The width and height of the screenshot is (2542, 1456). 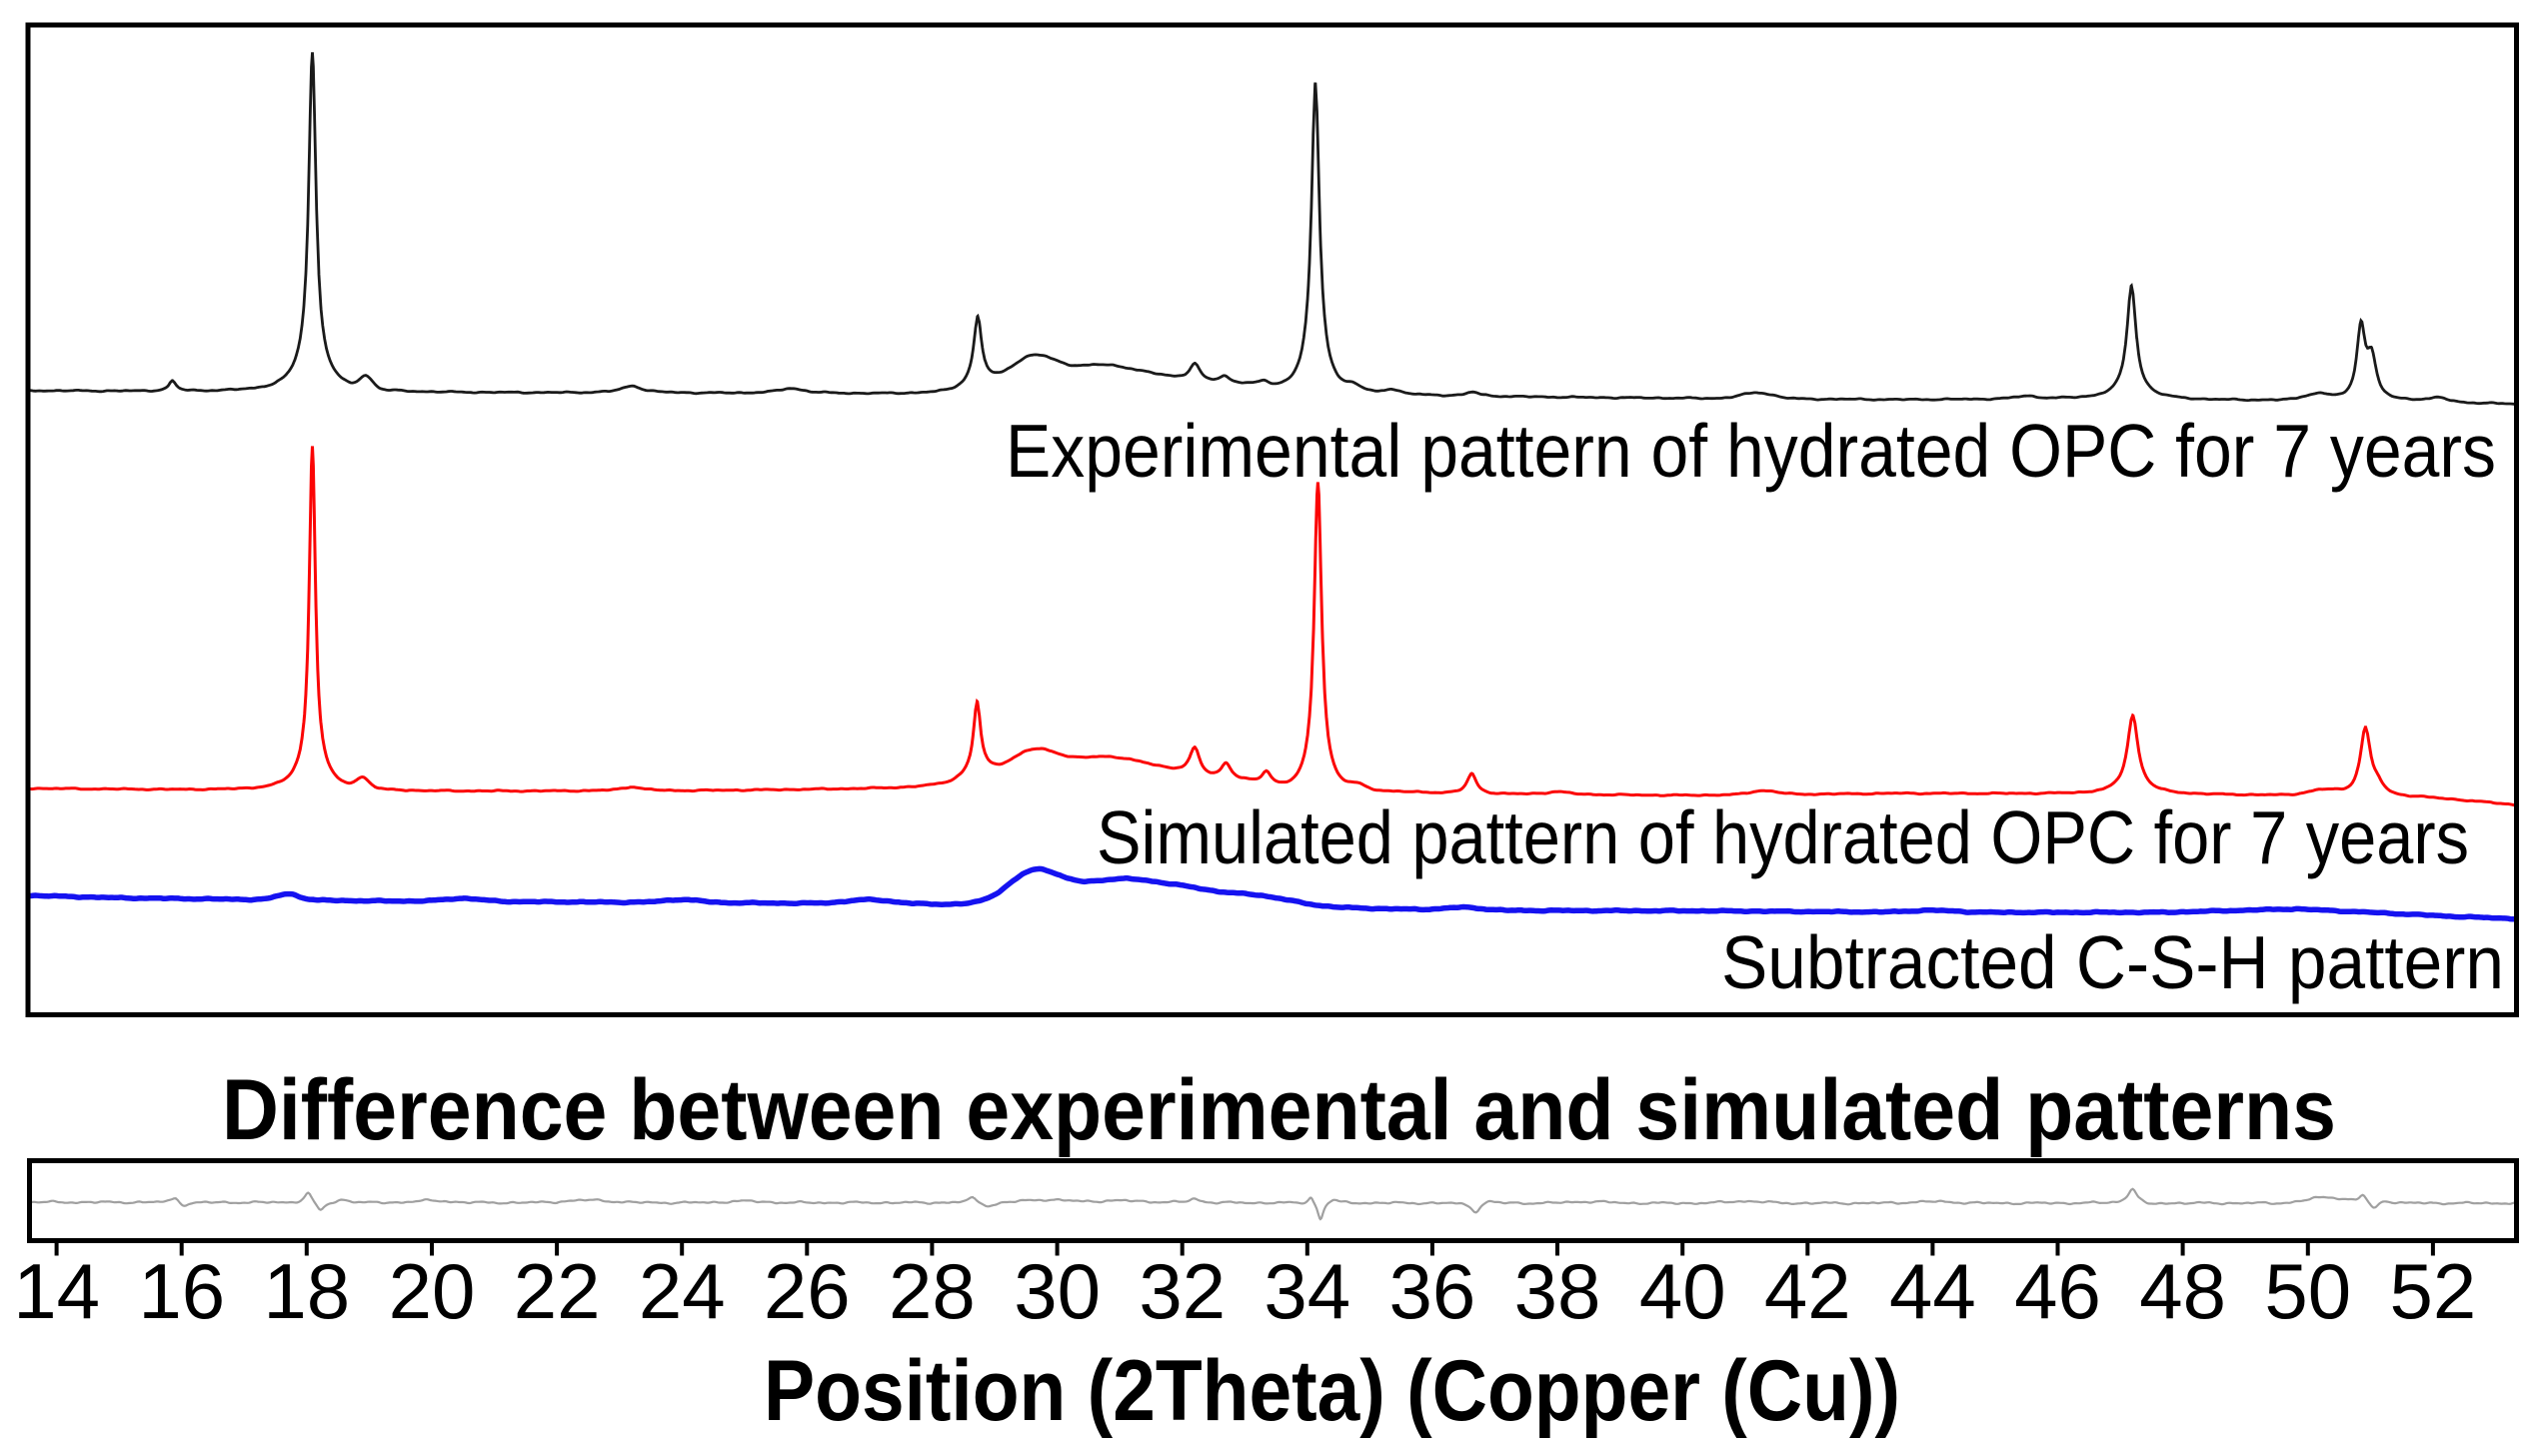 What do you see at coordinates (306, 1291) in the screenshot?
I see `svg-text: 18` at bounding box center [306, 1291].